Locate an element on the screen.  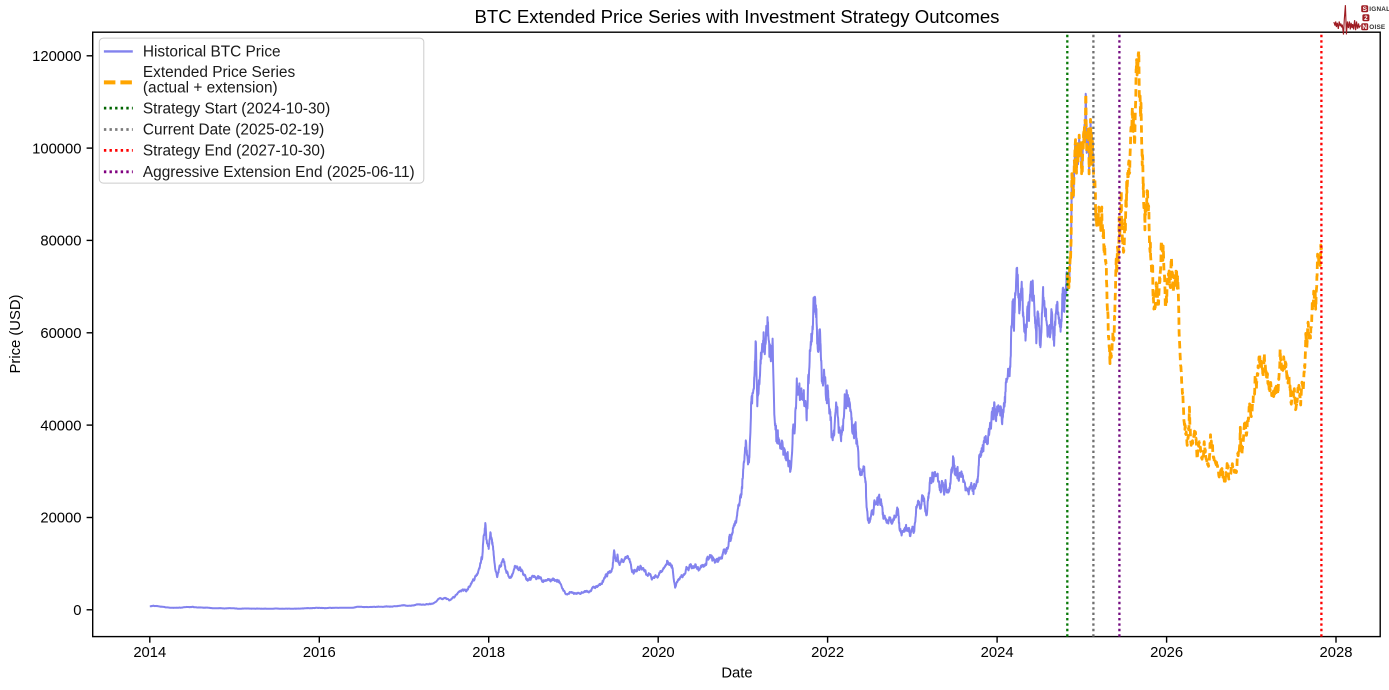
svg-text: 2020 is located at coordinates (658, 653).